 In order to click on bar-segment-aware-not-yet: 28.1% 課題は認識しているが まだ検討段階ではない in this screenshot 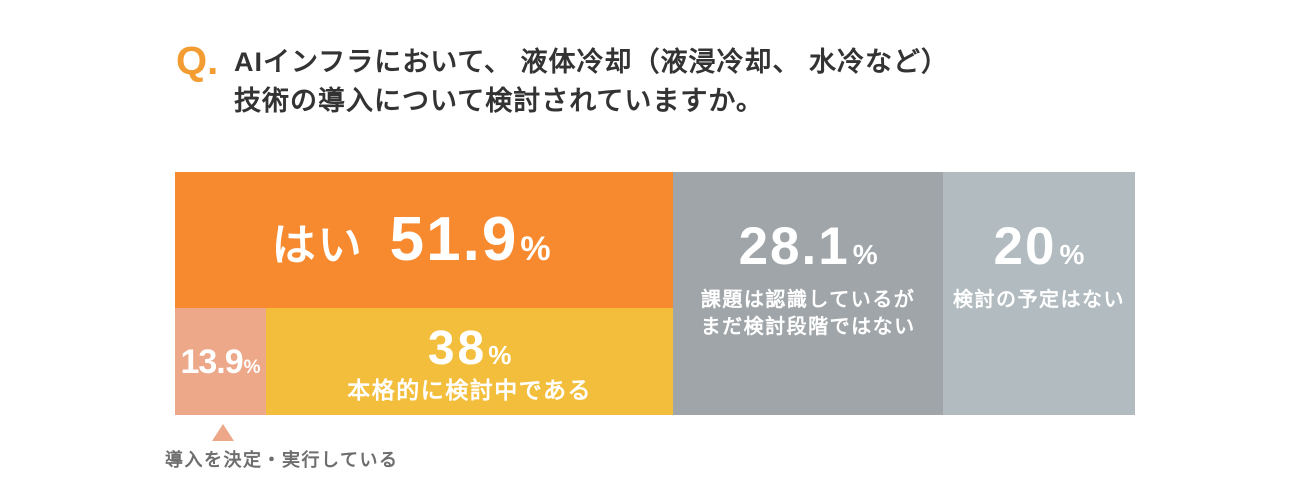, I will do `click(808, 293)`.